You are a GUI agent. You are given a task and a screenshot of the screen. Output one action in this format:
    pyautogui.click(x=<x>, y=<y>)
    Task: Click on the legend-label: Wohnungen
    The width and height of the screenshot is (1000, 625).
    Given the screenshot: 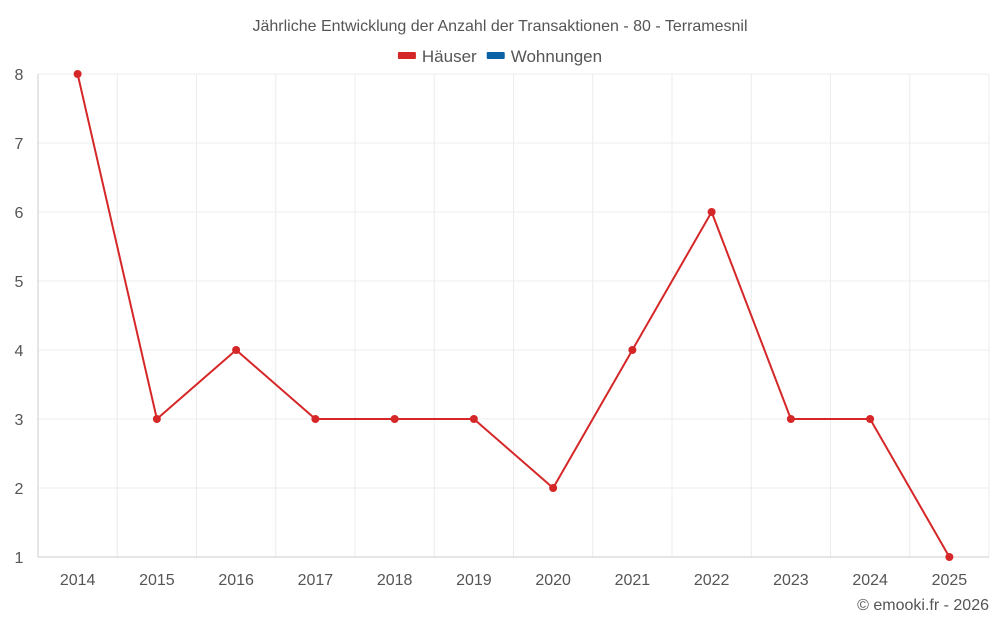 What is the action you would take?
    pyautogui.click(x=556, y=56)
    